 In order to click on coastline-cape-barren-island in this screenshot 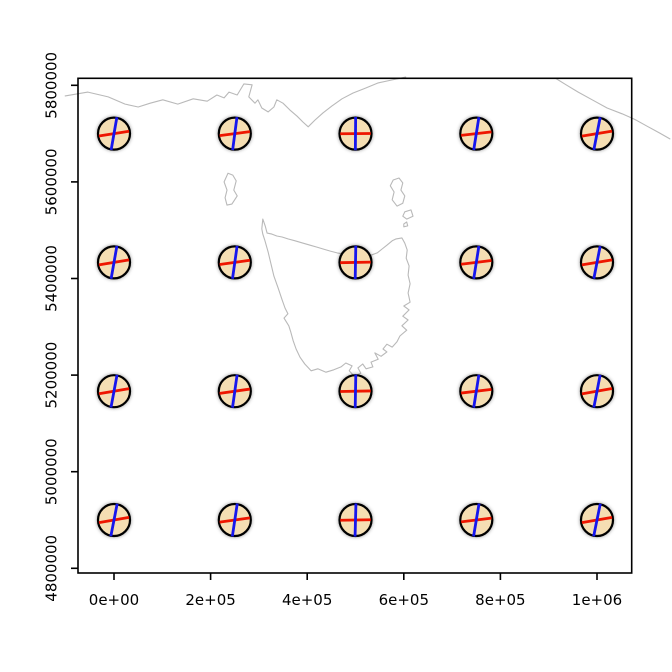, I will do `click(408, 214)`.